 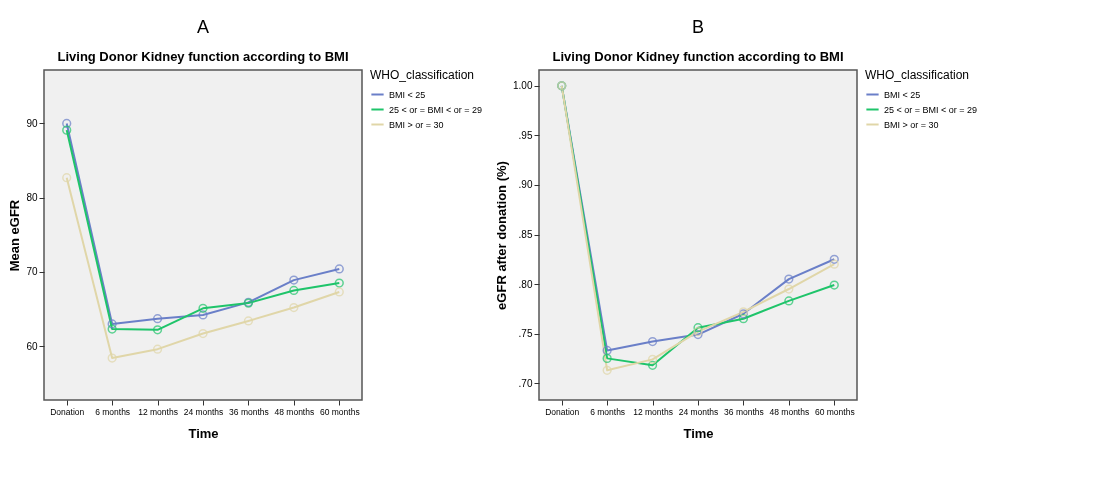 I want to click on y-tick-label: 70, so click(x=32, y=272).